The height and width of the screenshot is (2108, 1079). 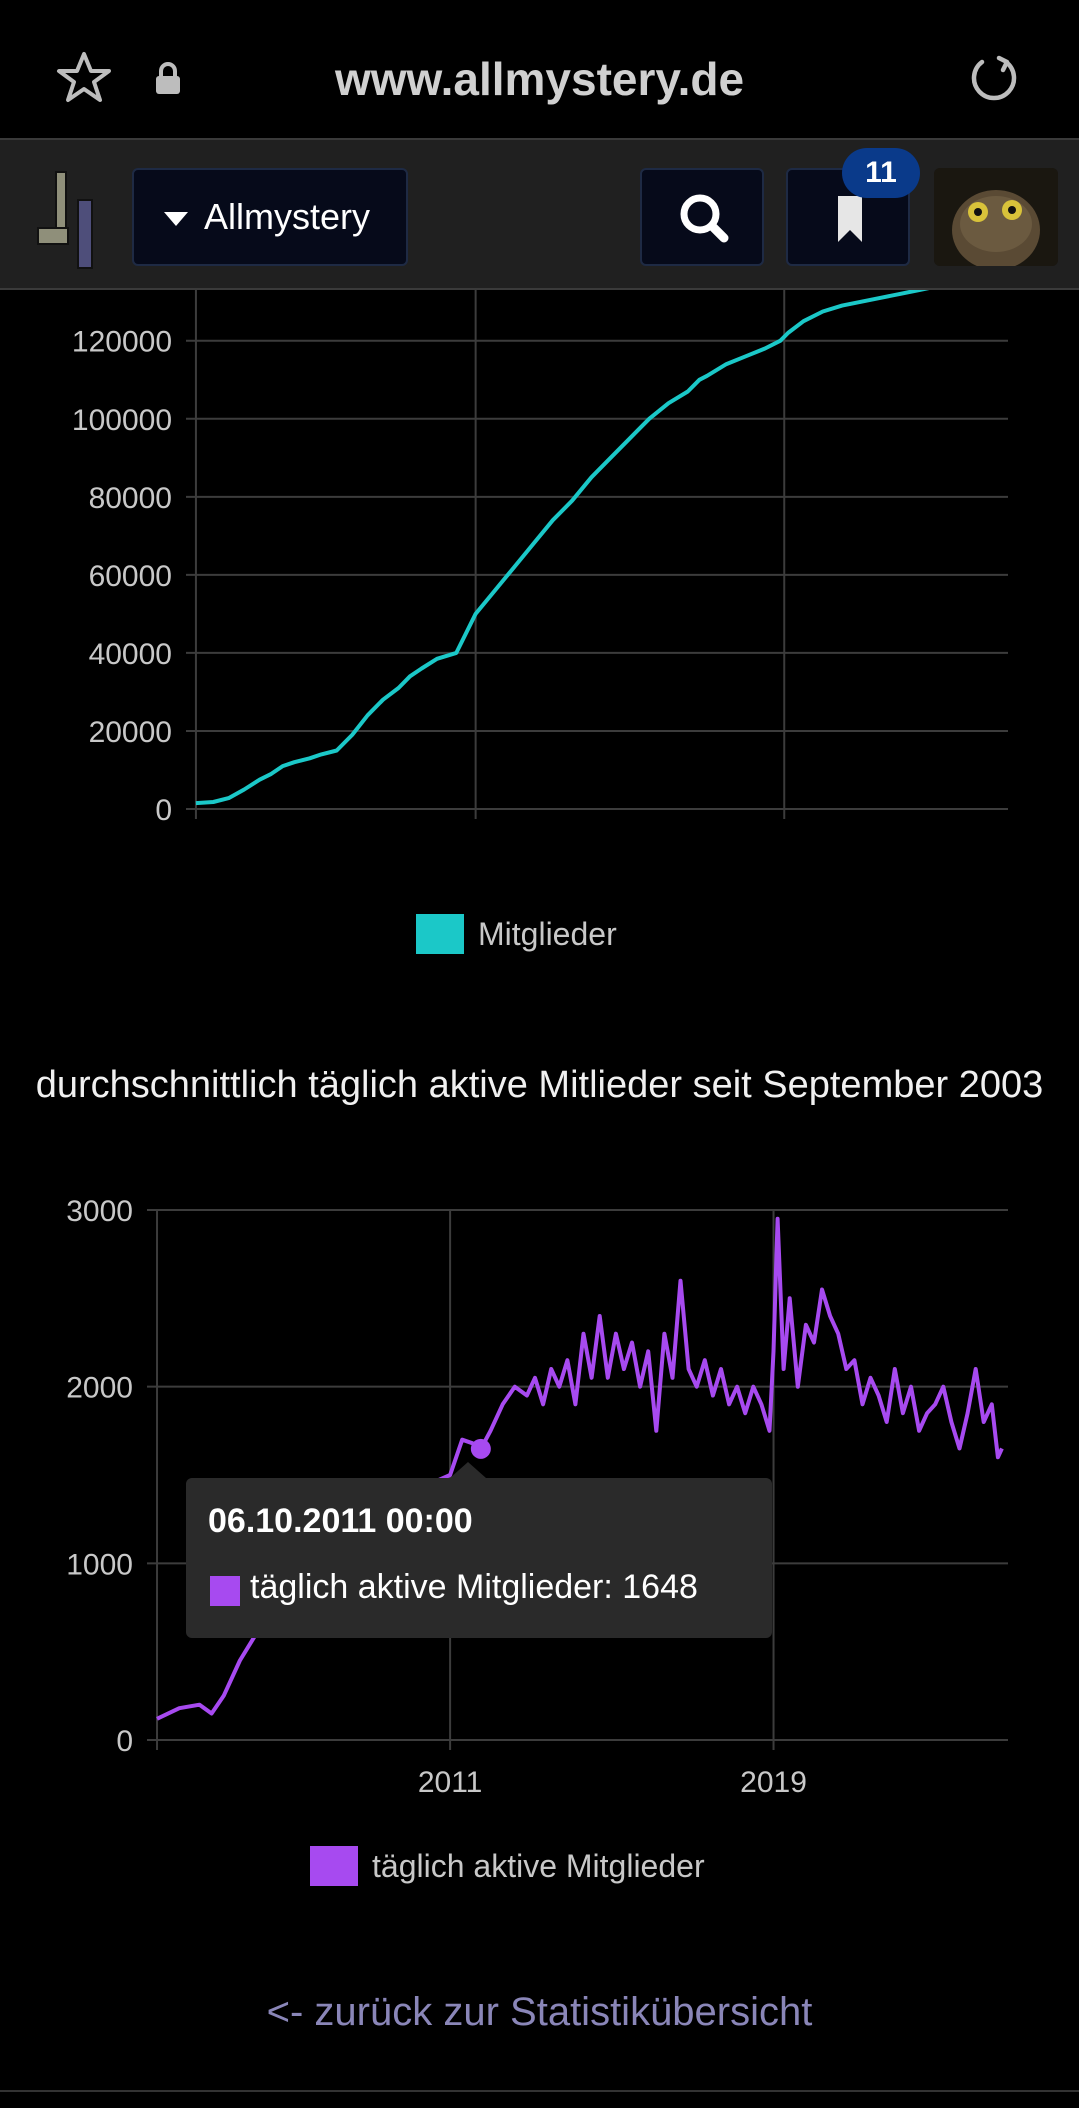 What do you see at coordinates (176, 219) in the screenshot?
I see `caret-down-icon` at bounding box center [176, 219].